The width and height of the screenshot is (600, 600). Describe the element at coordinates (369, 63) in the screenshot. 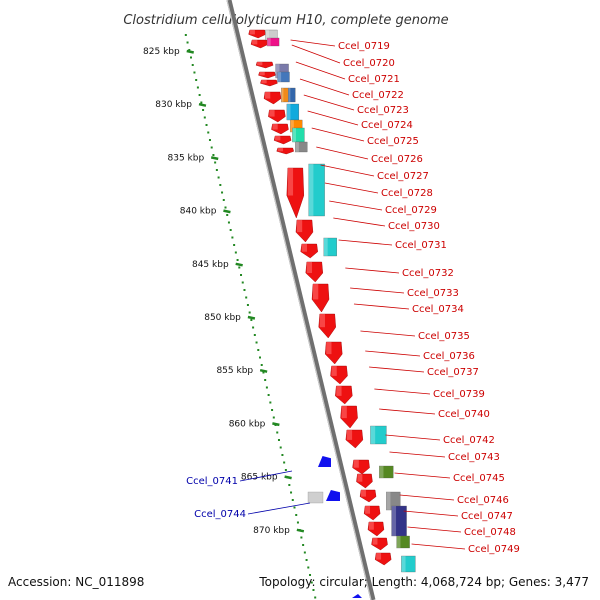

I see `gene-label-forward: Ccel_0720` at that location.